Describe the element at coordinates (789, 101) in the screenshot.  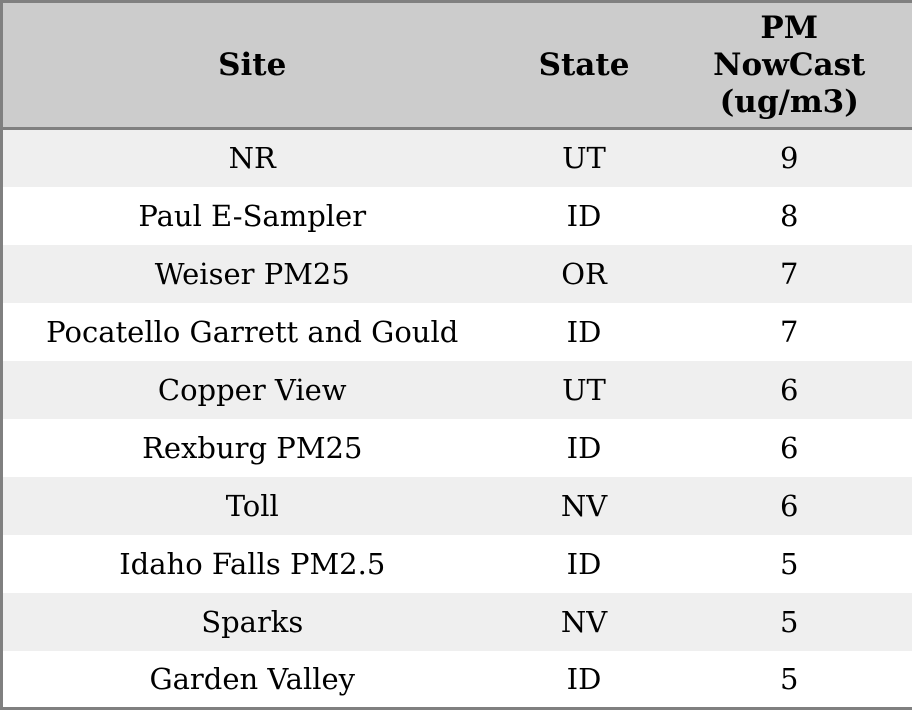
I see `column-header-pm-nowcast-line3: (ug/m3)` at that location.